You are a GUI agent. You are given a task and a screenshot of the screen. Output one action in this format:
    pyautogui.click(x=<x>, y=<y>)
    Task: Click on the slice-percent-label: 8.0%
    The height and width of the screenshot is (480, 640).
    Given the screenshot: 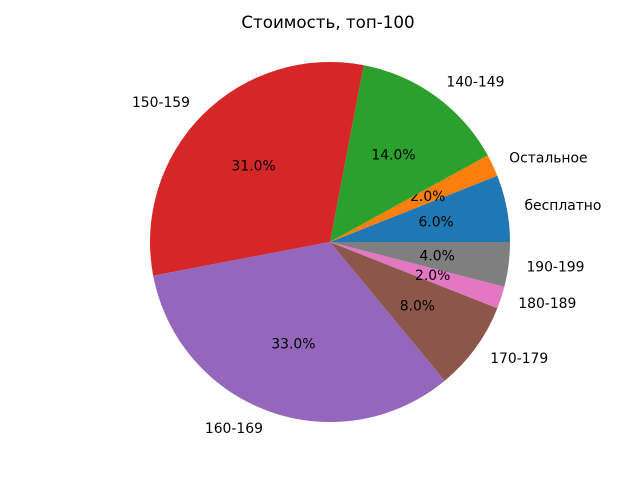 What is the action you would take?
    pyautogui.click(x=417, y=306)
    